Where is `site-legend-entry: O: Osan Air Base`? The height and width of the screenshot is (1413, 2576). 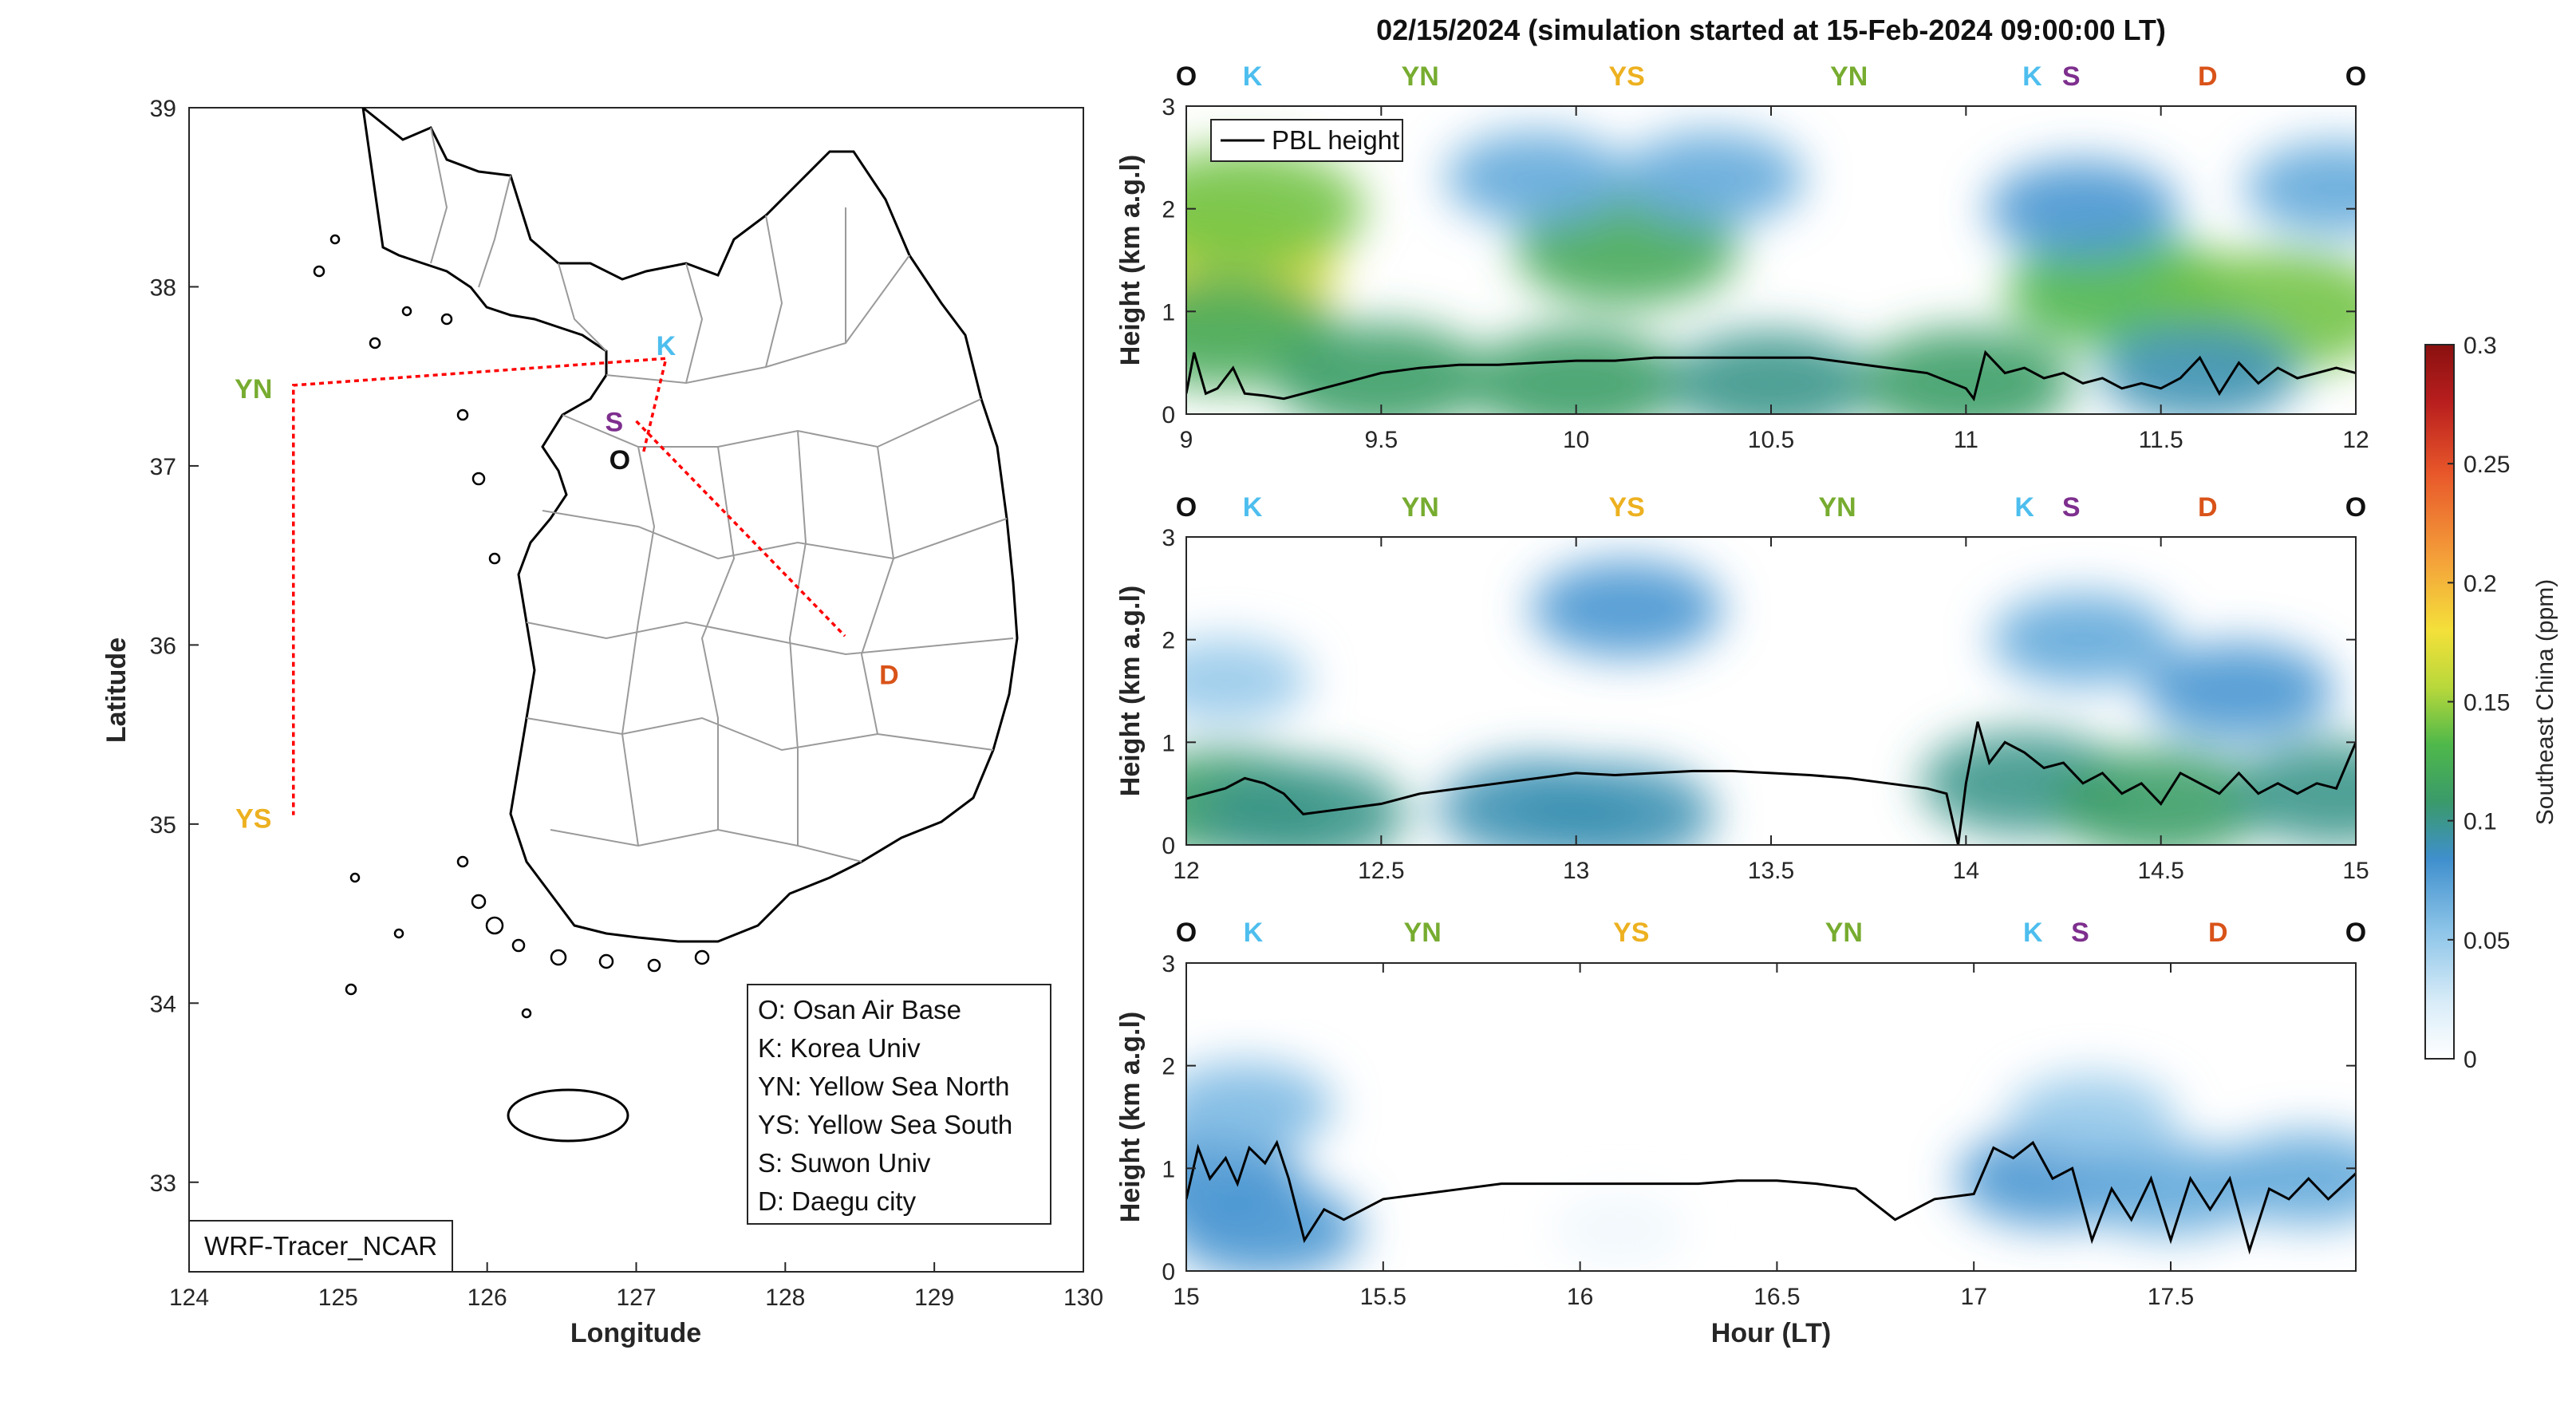 site-legend-entry: O: Osan Air Base is located at coordinates (860, 1009).